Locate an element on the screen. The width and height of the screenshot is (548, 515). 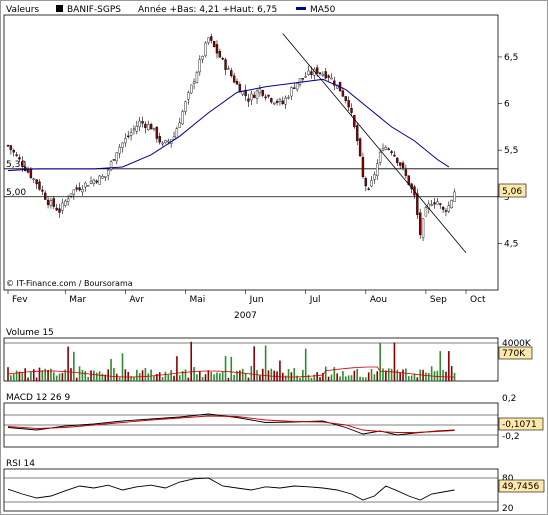
price-y-tick-label: 5 is located at coordinates (507, 198).